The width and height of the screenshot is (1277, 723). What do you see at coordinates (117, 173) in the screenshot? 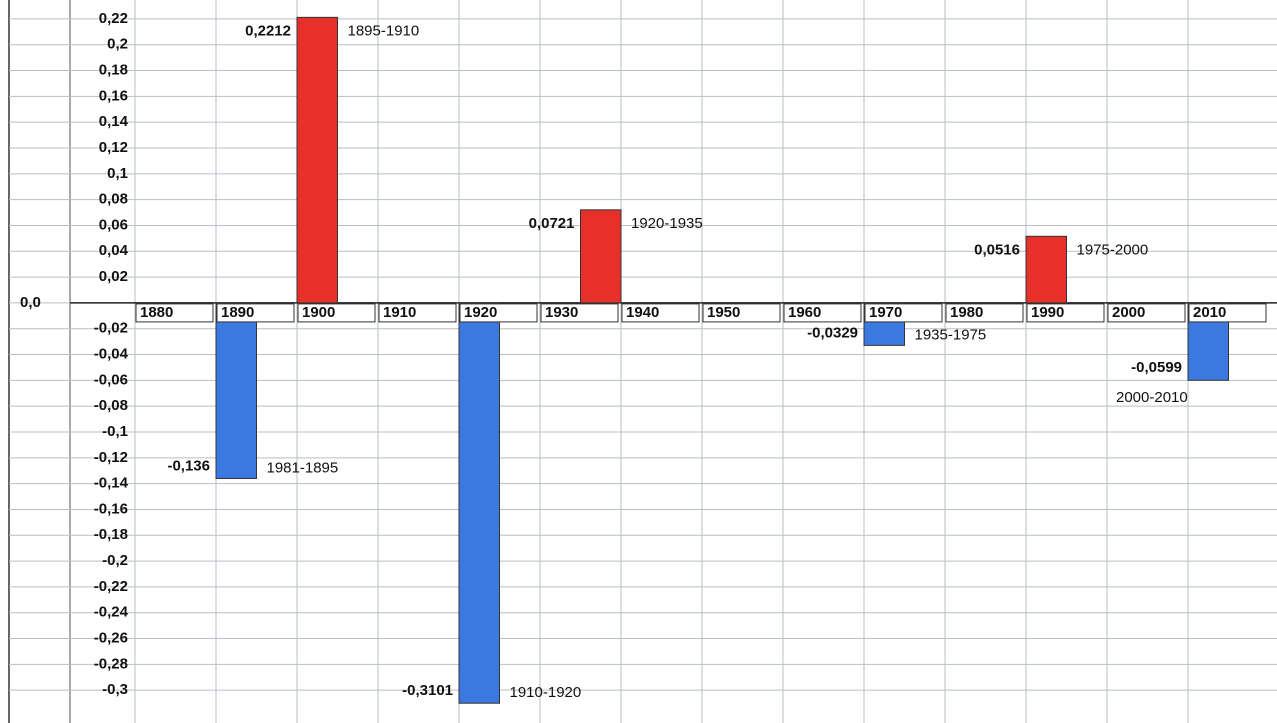
I see `y-tick-label: 0,1` at bounding box center [117, 173].